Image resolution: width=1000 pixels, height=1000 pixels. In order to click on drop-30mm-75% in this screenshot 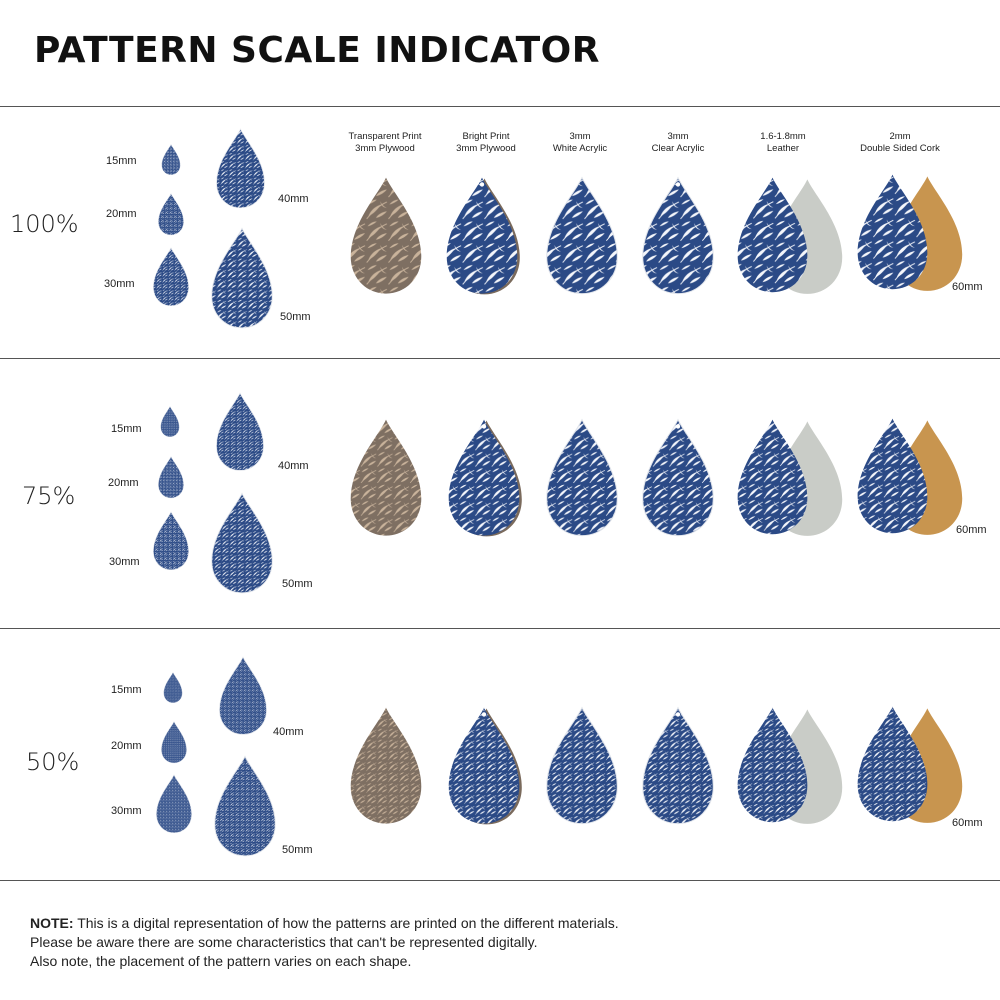, I will do `click(171, 541)`.